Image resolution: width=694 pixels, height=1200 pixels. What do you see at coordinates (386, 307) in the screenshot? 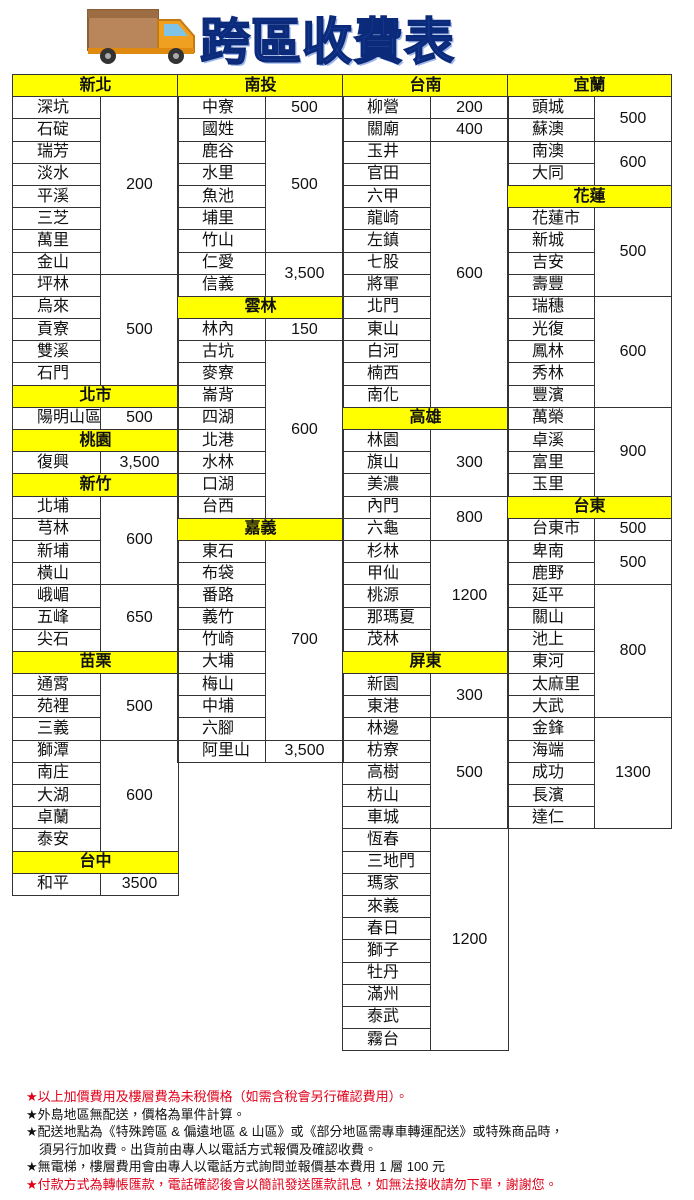
I see `place-name: 北門` at bounding box center [386, 307].